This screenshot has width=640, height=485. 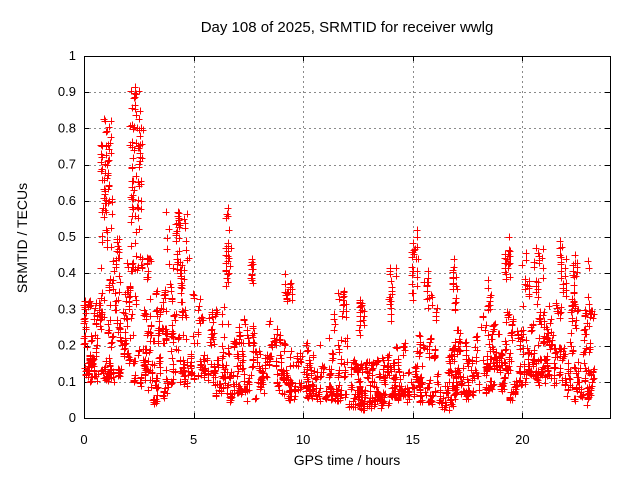 I want to click on x-tick-label: 5, so click(x=193, y=439).